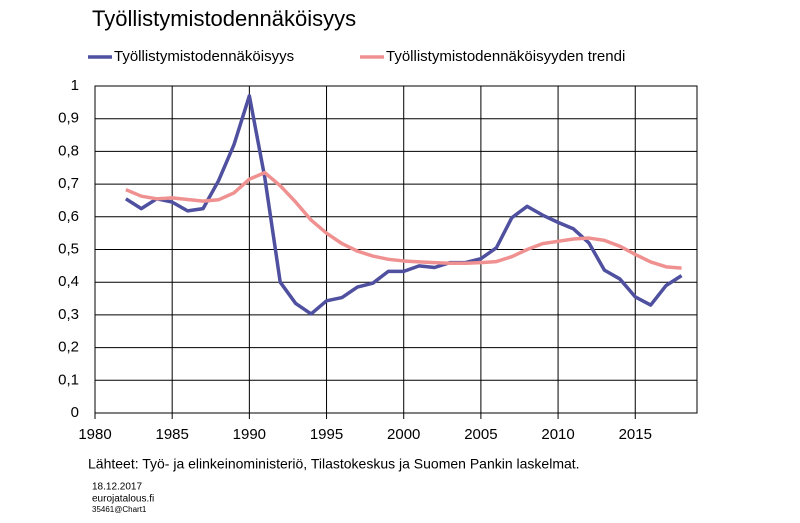 The width and height of the screenshot is (800, 523). I want to click on x-tick-label: 1980, so click(94, 434).